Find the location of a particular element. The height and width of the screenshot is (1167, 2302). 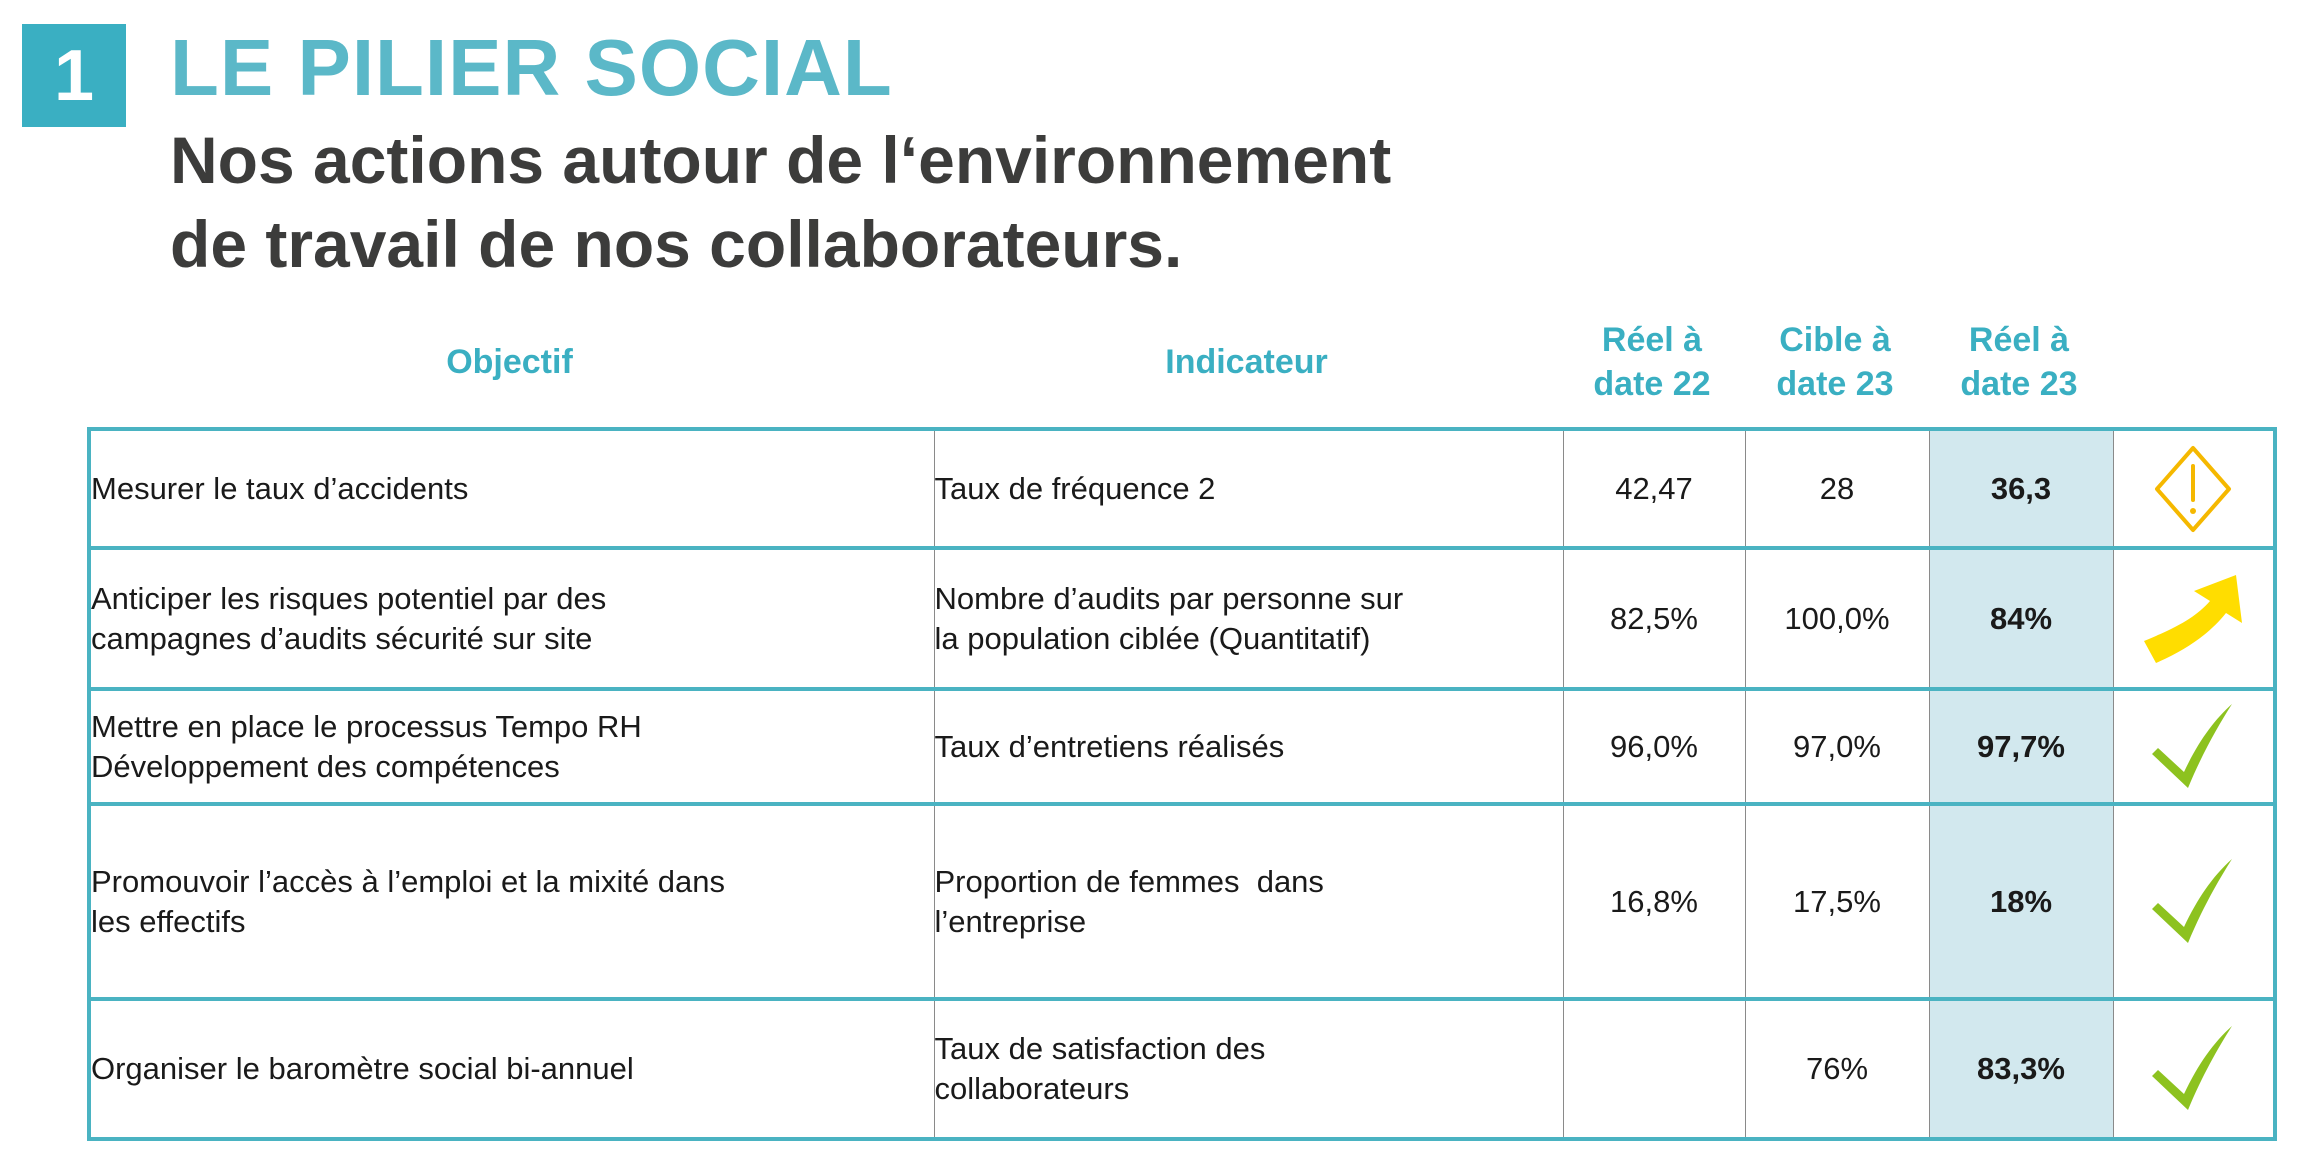

indicateur-text: Taux de satisfaction des collaborateurs is located at coordinates (1100, 1068).